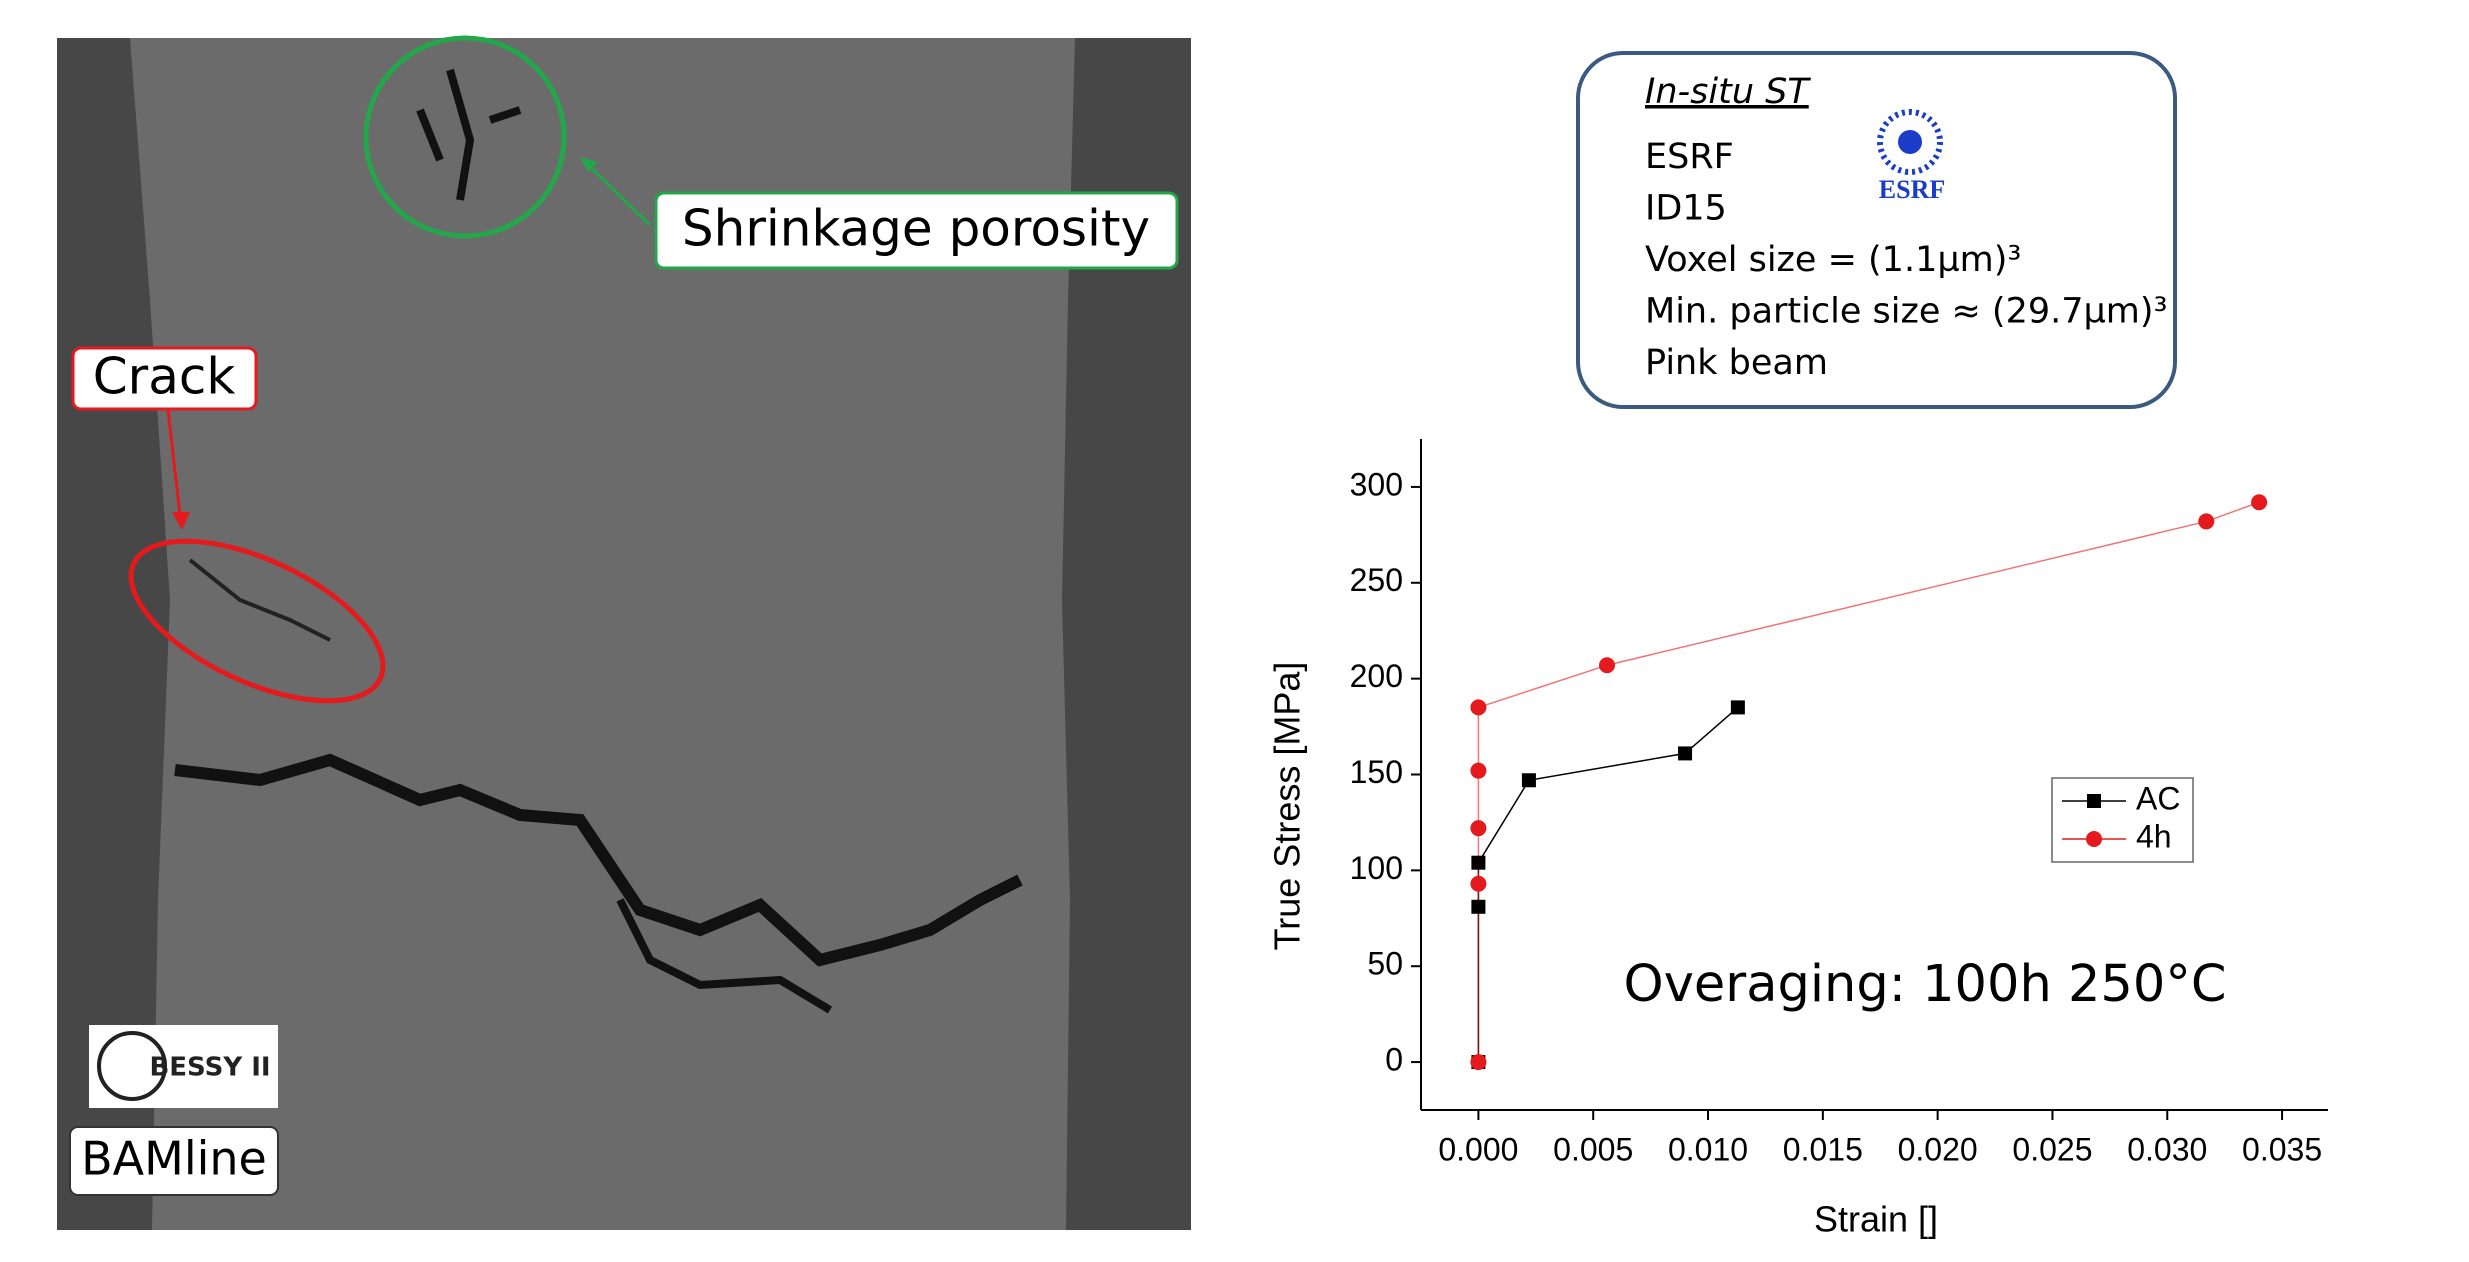 The width and height of the screenshot is (2469, 1262). I want to click on label: Shrinkage porosity, so click(916, 229).